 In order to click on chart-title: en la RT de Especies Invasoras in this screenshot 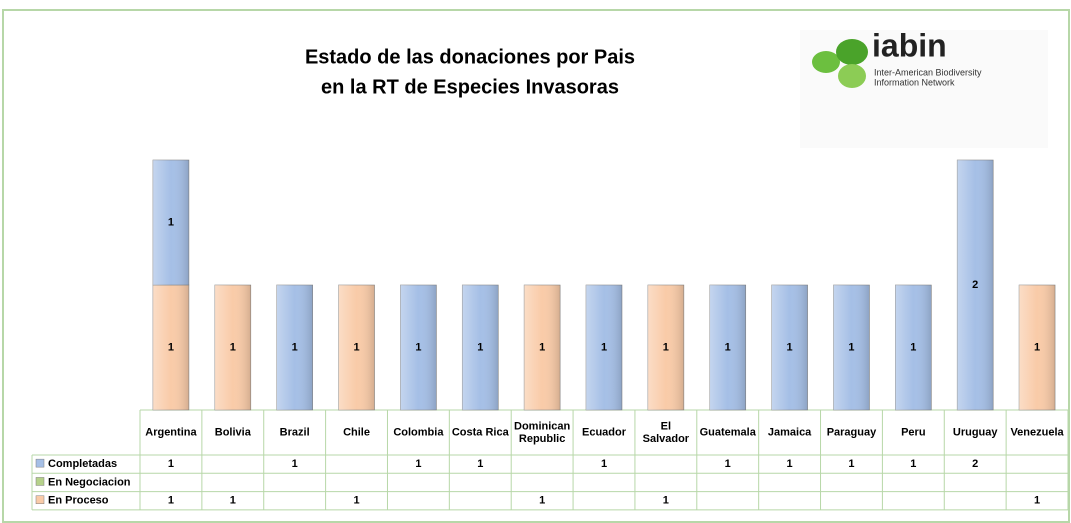, I will do `click(470, 87)`.